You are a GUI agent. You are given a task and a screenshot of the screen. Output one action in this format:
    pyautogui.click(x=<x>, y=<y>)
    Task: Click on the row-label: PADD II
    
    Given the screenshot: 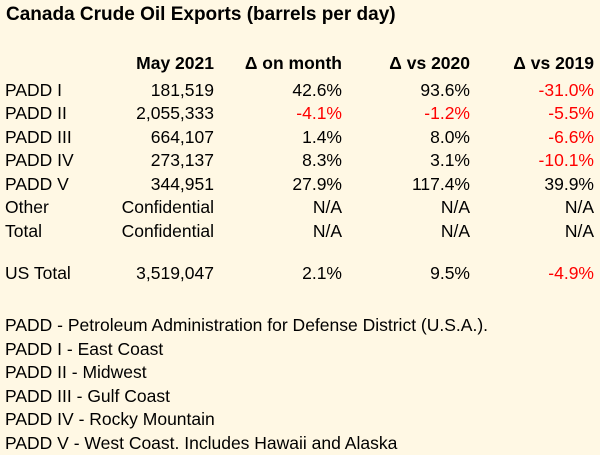 What is the action you would take?
    pyautogui.click(x=36, y=113)
    